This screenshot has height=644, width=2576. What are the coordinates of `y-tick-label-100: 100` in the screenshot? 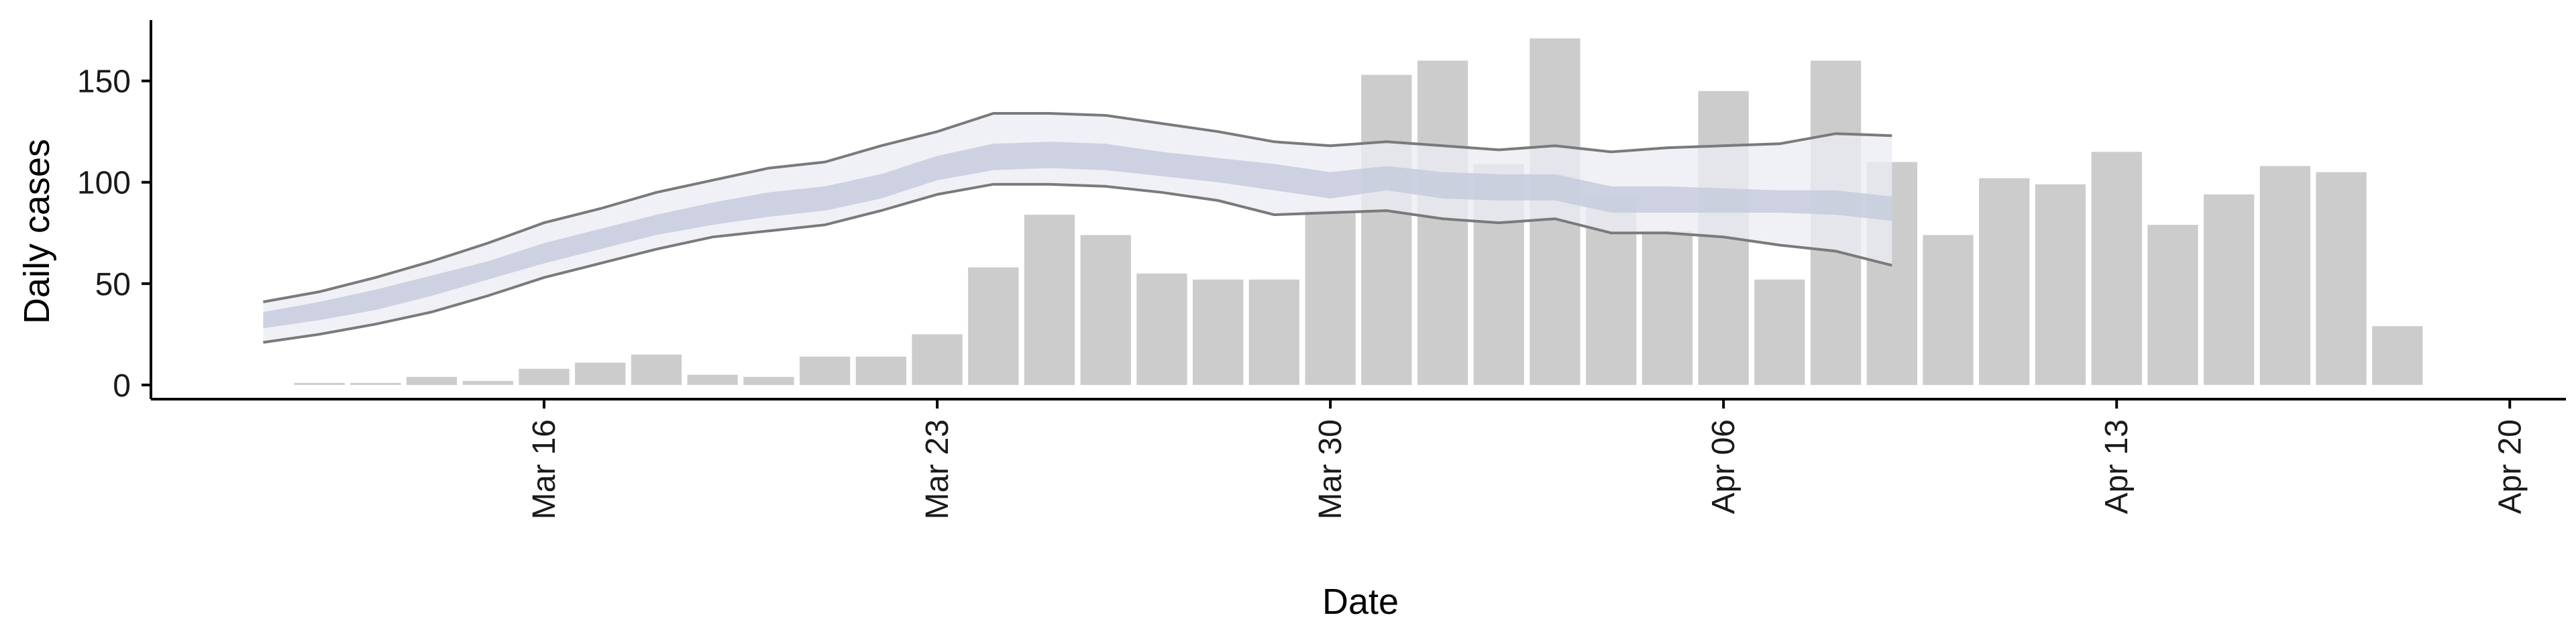 It's located at (104, 183).